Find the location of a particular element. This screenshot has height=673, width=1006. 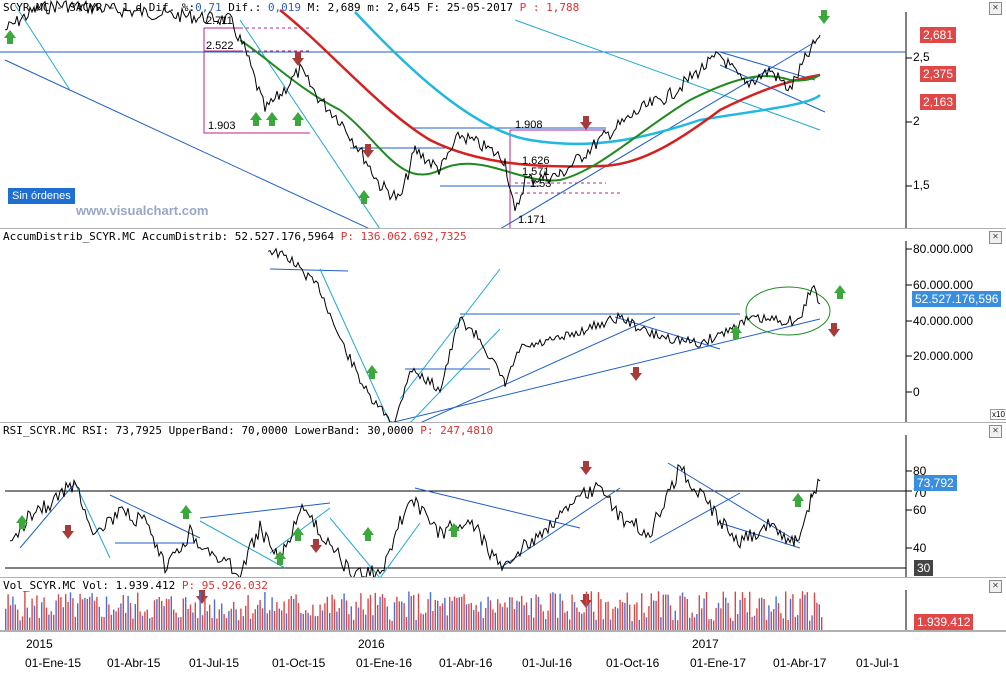

accum-axis-label: 80.000.000 is located at coordinates (943, 249).